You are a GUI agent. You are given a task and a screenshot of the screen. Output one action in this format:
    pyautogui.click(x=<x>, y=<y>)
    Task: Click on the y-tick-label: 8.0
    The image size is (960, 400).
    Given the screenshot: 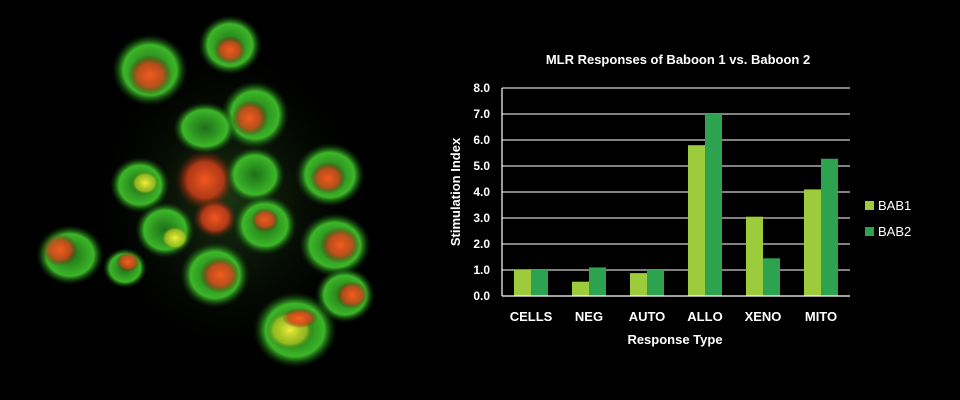 What is the action you would take?
    pyautogui.click(x=481, y=88)
    